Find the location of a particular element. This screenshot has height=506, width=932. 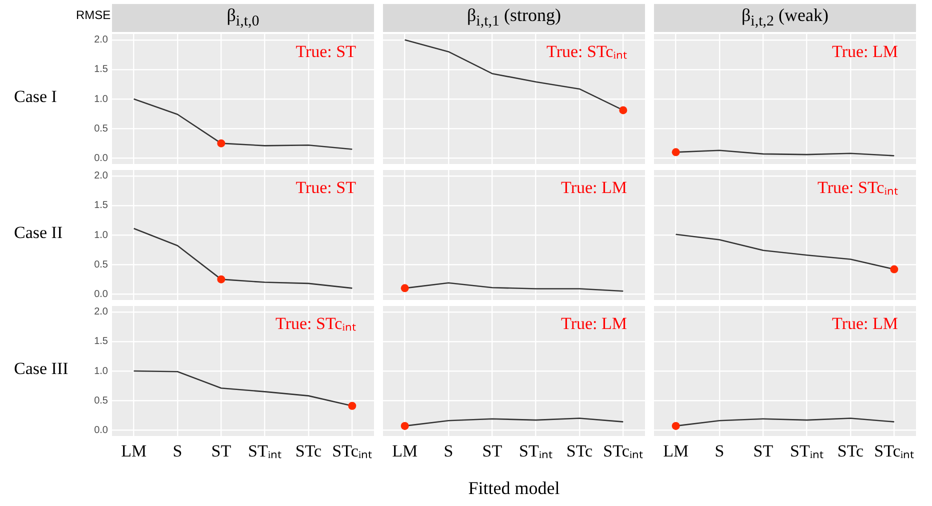

chart-title: β$_{i,t,1}$ (strong) is located at coordinates (513, 18).